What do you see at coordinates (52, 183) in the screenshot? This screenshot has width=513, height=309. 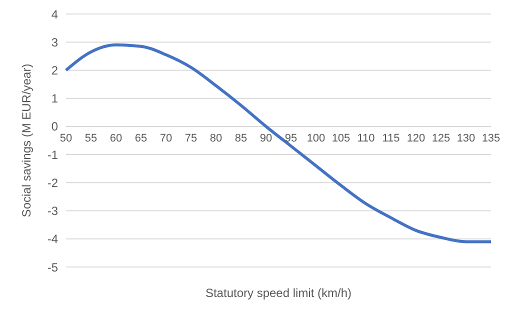 I see `y-tick-label: -2` at bounding box center [52, 183].